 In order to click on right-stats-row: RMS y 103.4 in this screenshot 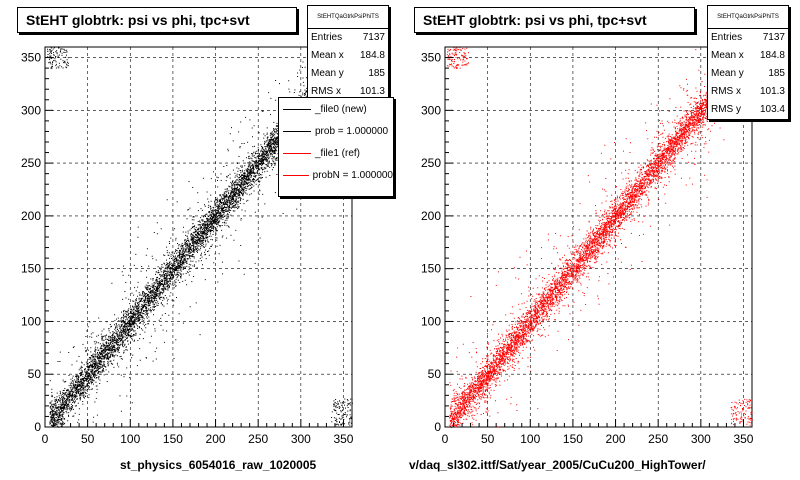, I will do `click(748, 109)`.